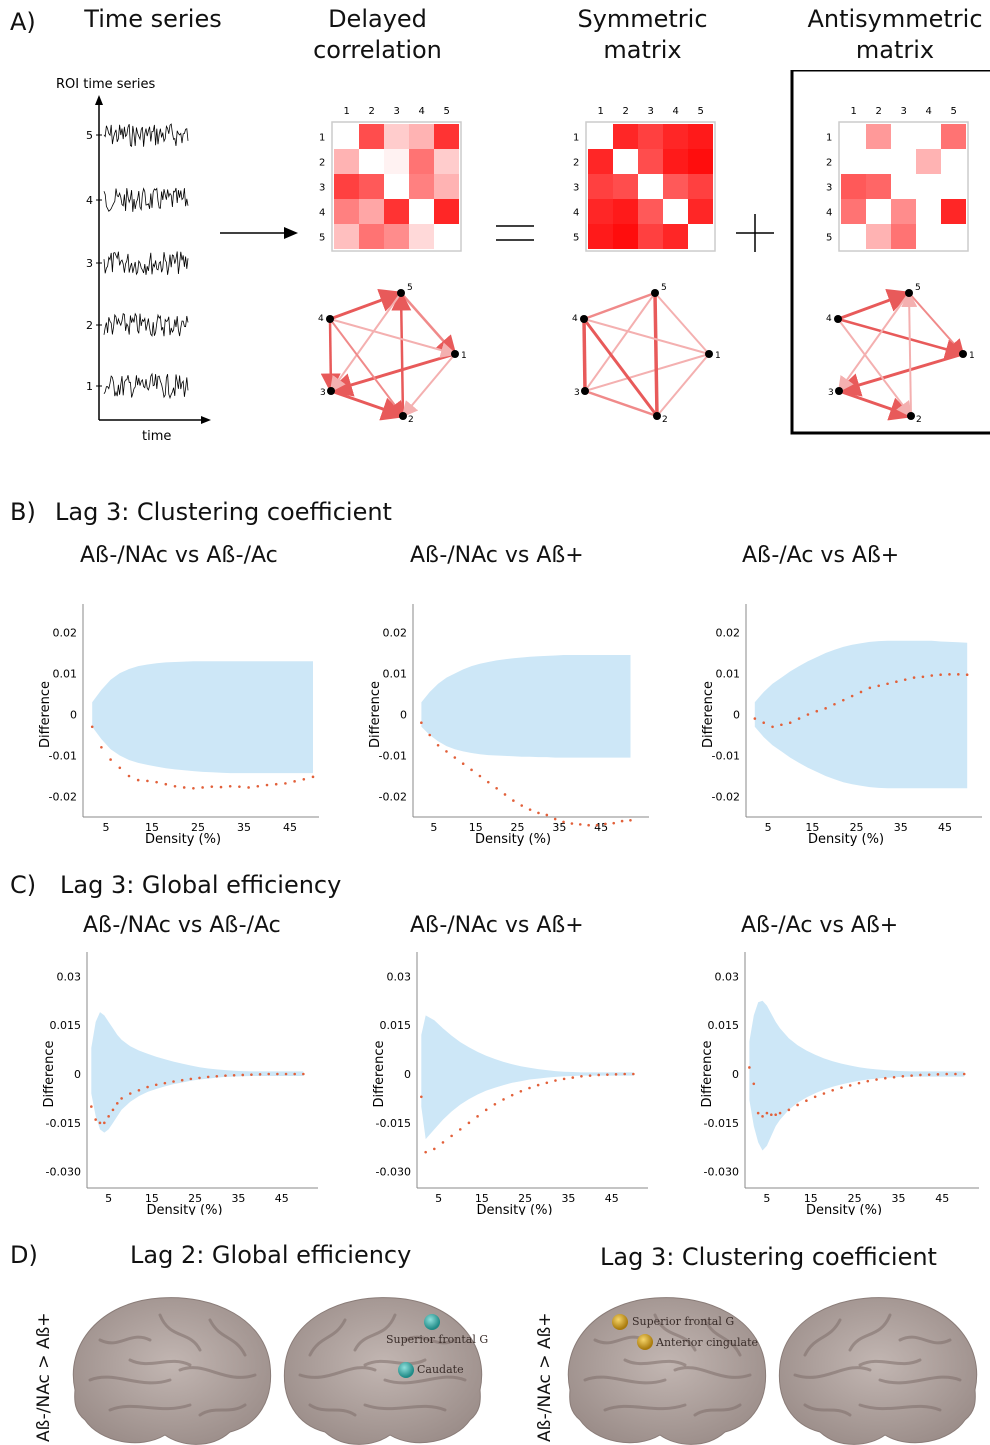 Image resolution: width=990 pixels, height=1445 pixels. Describe the element at coordinates (829, 238) in the screenshot. I see `matrix-row-label: 5` at that location.